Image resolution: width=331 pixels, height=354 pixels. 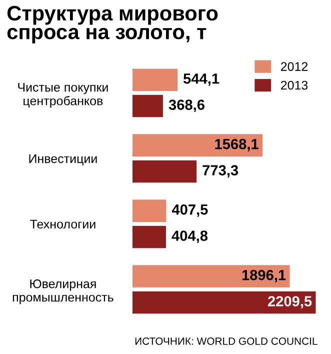 I want to click on legend-label: 2012, so click(x=294, y=66).